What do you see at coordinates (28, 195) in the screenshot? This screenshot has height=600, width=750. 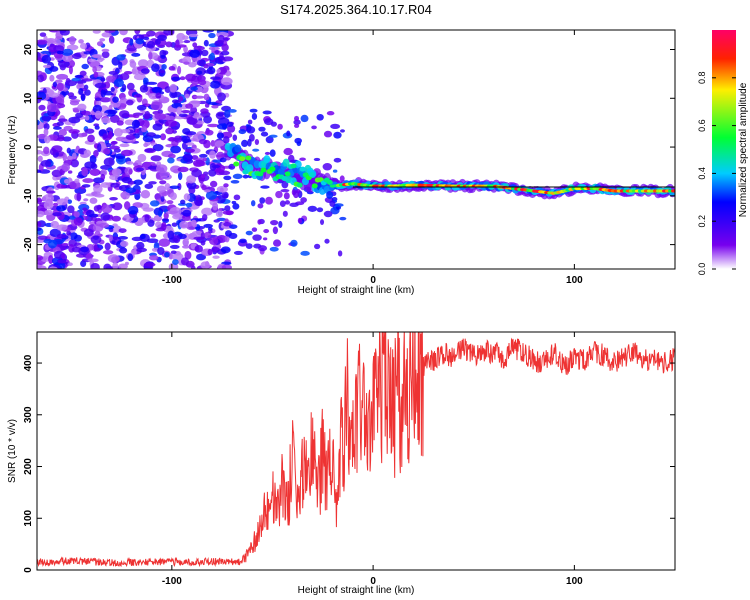 I see `y-tick-label: -10` at bounding box center [28, 195].